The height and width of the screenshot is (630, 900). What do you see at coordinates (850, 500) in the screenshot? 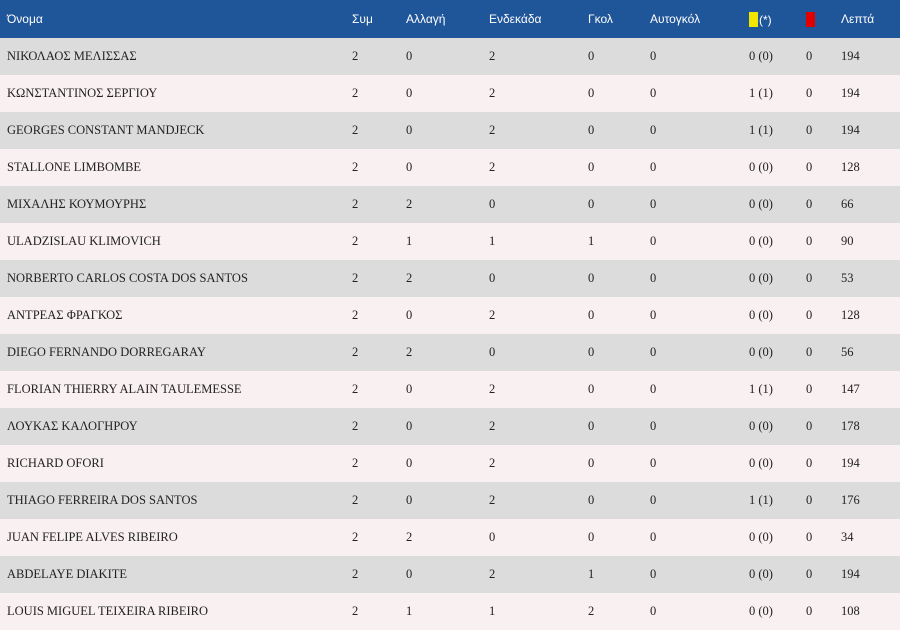
I see `minutes-cell: 176` at bounding box center [850, 500].